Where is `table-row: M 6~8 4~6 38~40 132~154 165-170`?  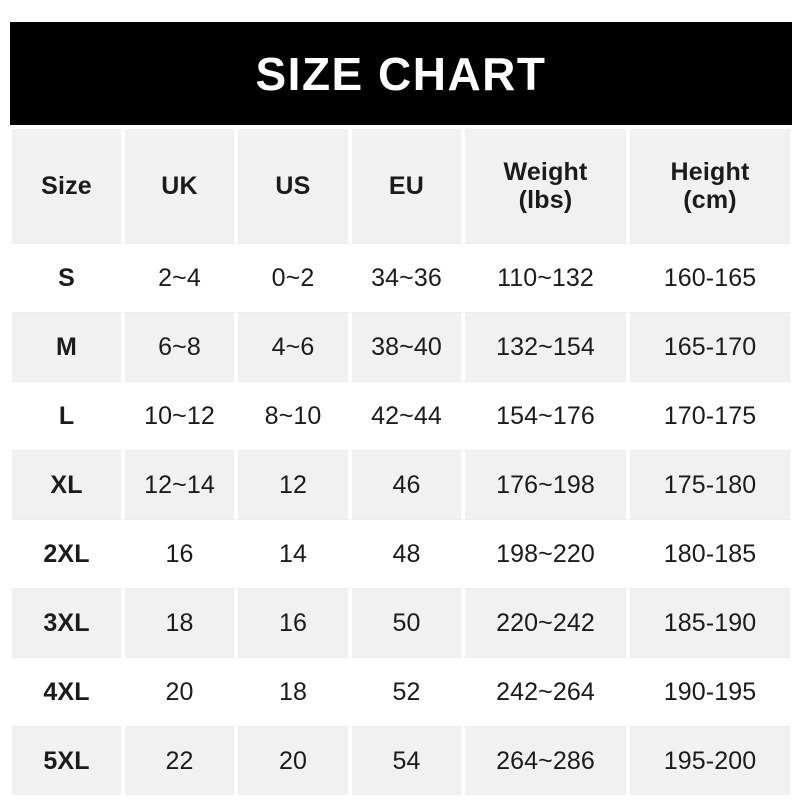
table-row: M 6~8 4~6 38~40 132~154 165-170 is located at coordinates (401, 347).